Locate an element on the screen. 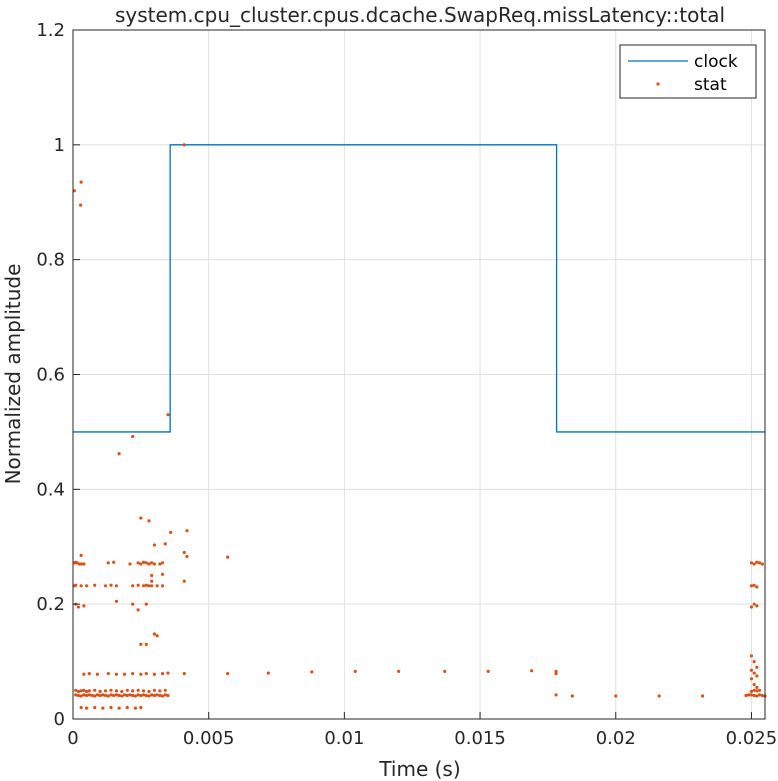 This screenshot has height=781, width=778. y-tick-label: 0.6 is located at coordinates (50, 375).